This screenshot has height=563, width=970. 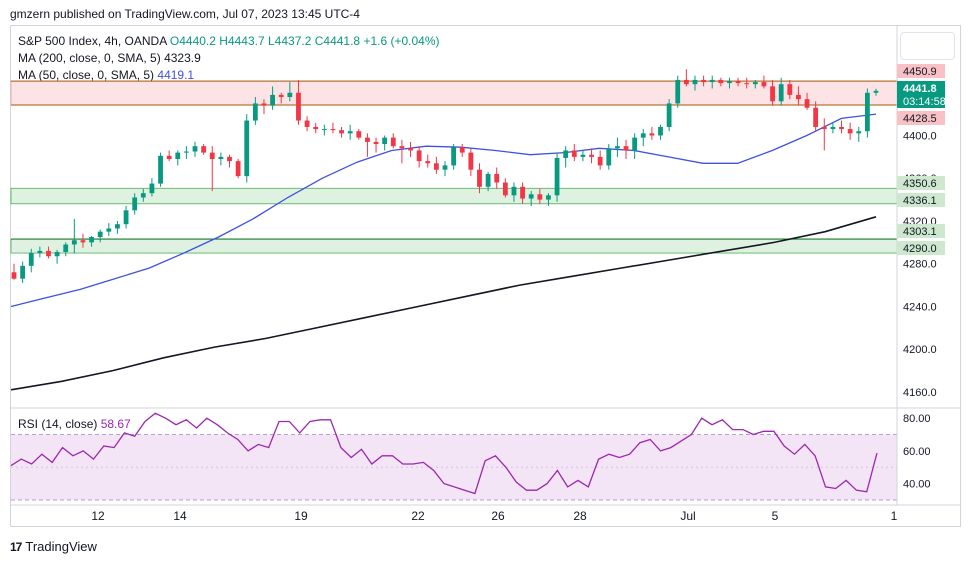 What do you see at coordinates (192, 41) in the screenshot?
I see `open-value: O4440.2` at bounding box center [192, 41].